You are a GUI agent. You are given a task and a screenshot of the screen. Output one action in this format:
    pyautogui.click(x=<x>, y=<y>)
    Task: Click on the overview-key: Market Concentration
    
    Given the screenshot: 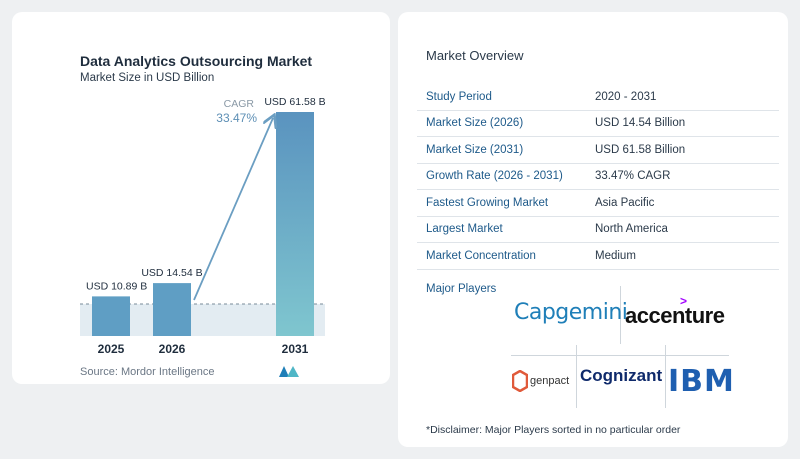 What is the action you would take?
    pyautogui.click(x=481, y=255)
    